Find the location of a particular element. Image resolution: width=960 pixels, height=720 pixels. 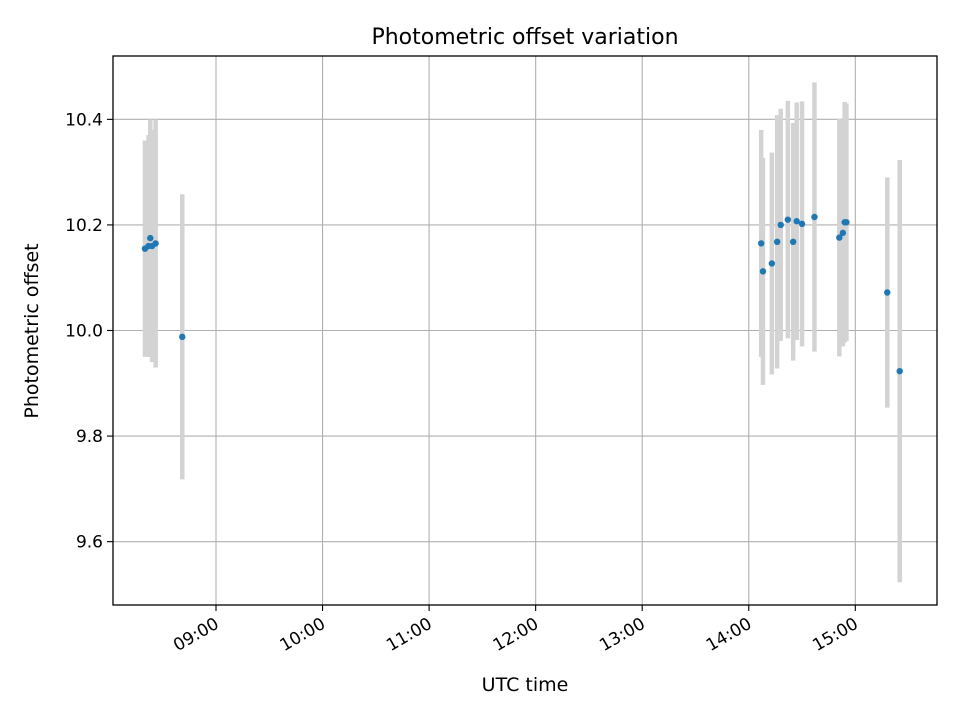

y-tick-label: 9.6 is located at coordinates (89, 543).